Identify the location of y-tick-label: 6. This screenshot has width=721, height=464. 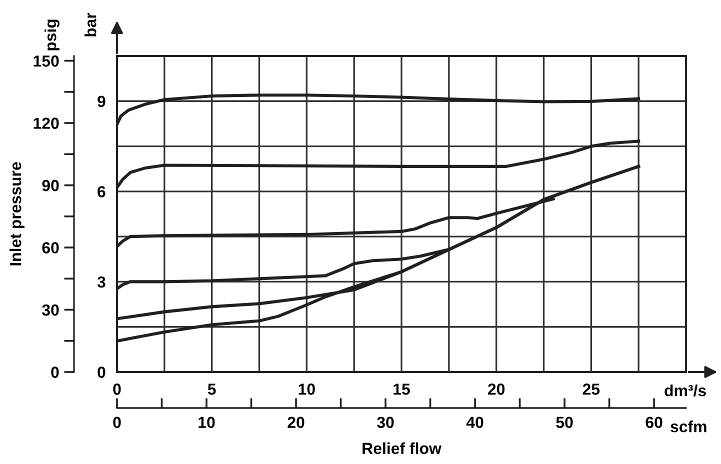
(102, 192).